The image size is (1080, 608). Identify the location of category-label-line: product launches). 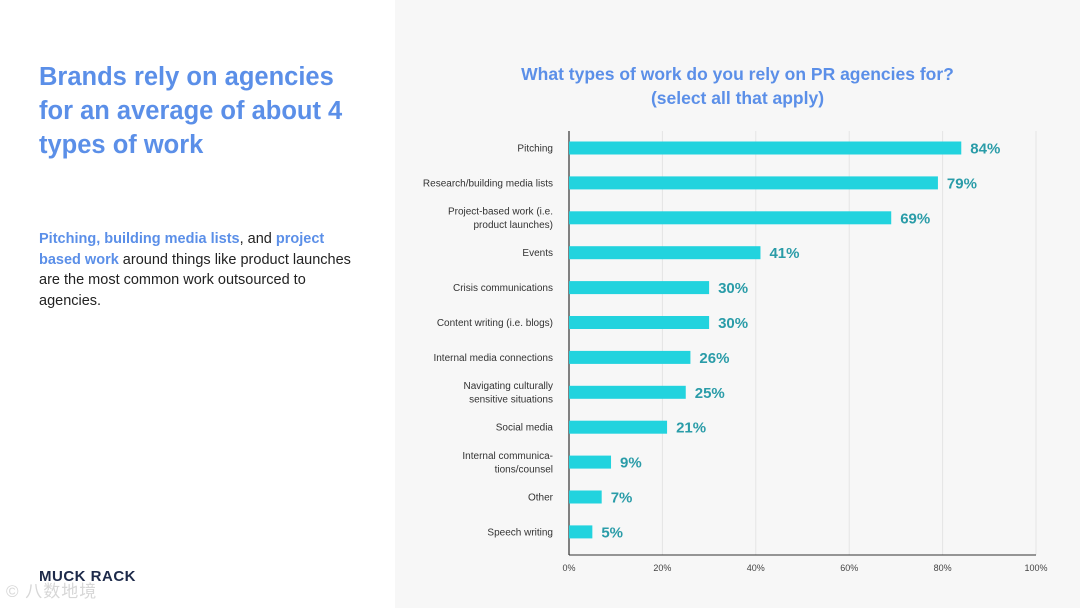
(514, 225).